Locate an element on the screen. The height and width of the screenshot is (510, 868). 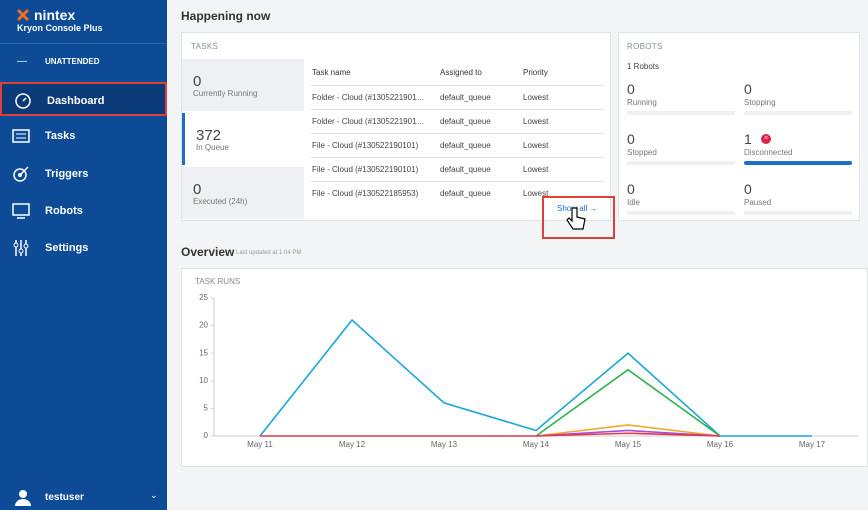
stat-label: Idle is located at coordinates (633, 202).